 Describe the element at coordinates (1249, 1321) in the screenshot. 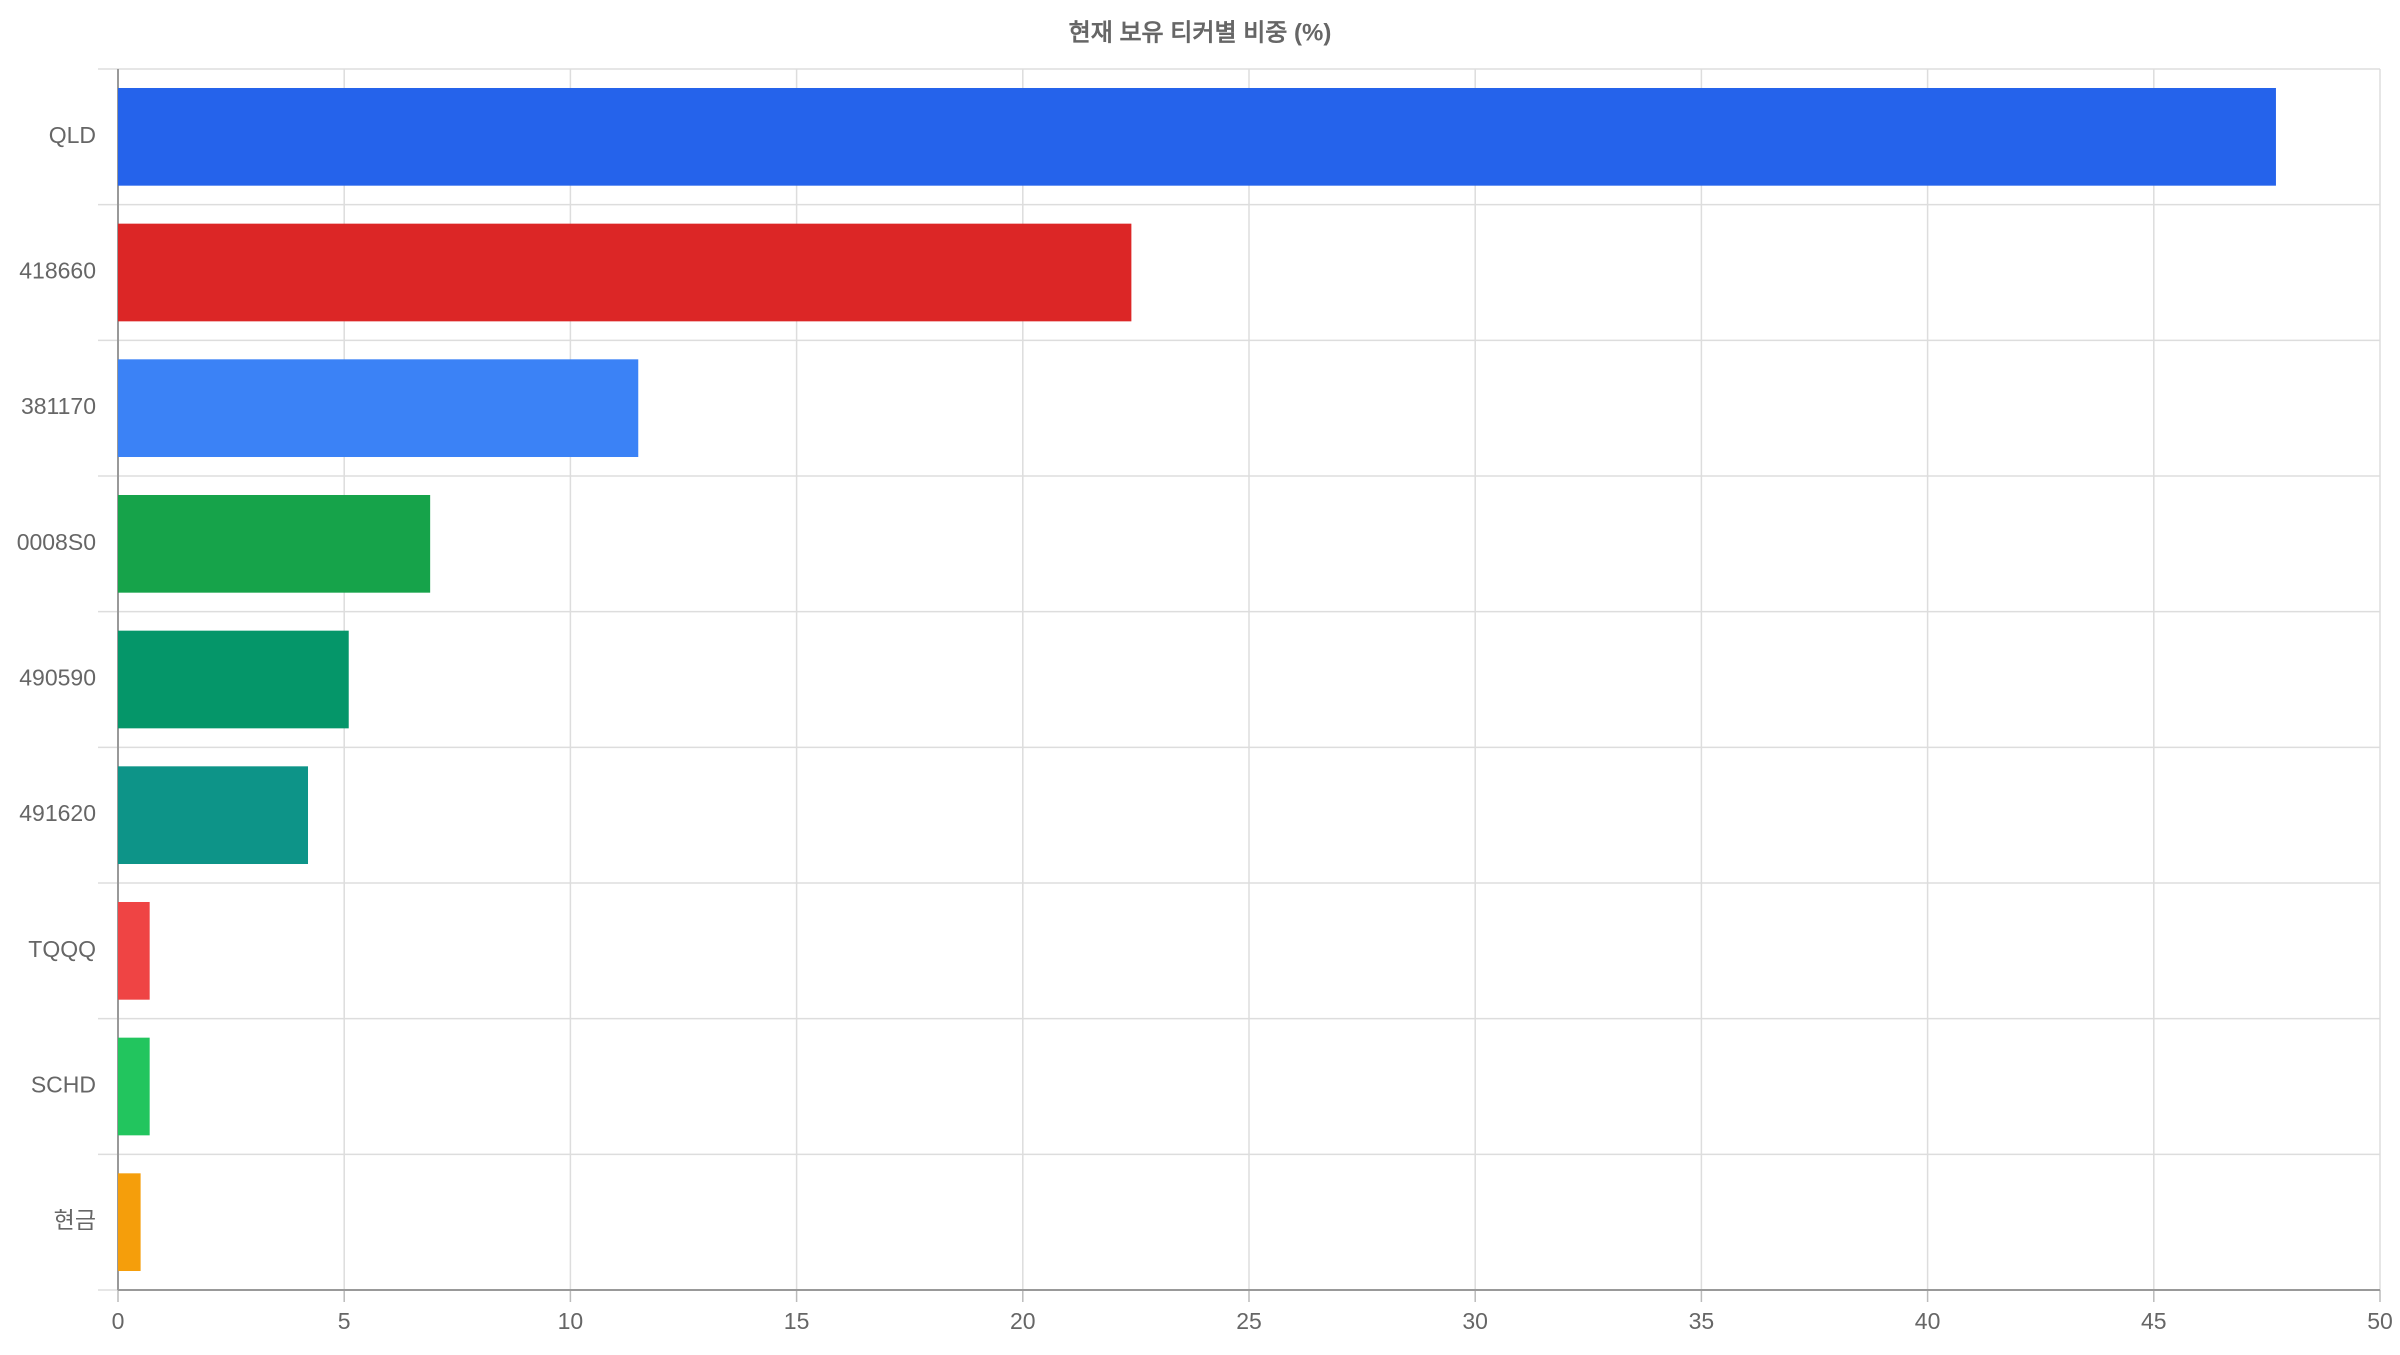

I see `x-tick-label: 25` at that location.